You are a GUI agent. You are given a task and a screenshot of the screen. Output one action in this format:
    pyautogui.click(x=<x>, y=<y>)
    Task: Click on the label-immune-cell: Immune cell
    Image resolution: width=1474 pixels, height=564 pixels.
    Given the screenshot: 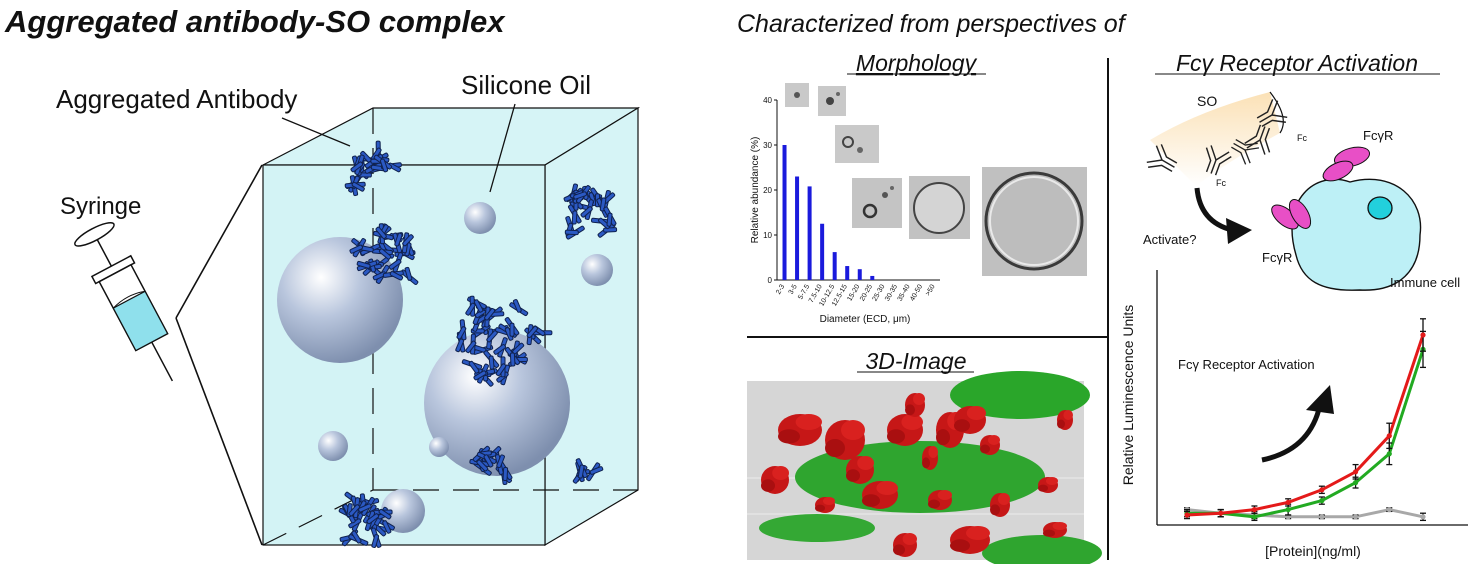 What is the action you would take?
    pyautogui.click(x=1425, y=282)
    